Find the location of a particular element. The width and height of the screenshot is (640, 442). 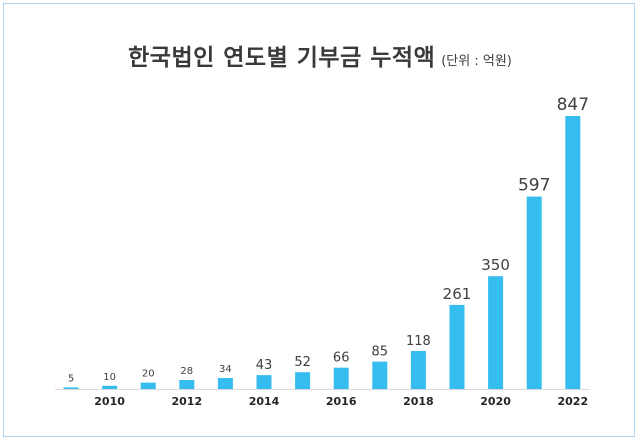

bar-2012 is located at coordinates (187, 384).